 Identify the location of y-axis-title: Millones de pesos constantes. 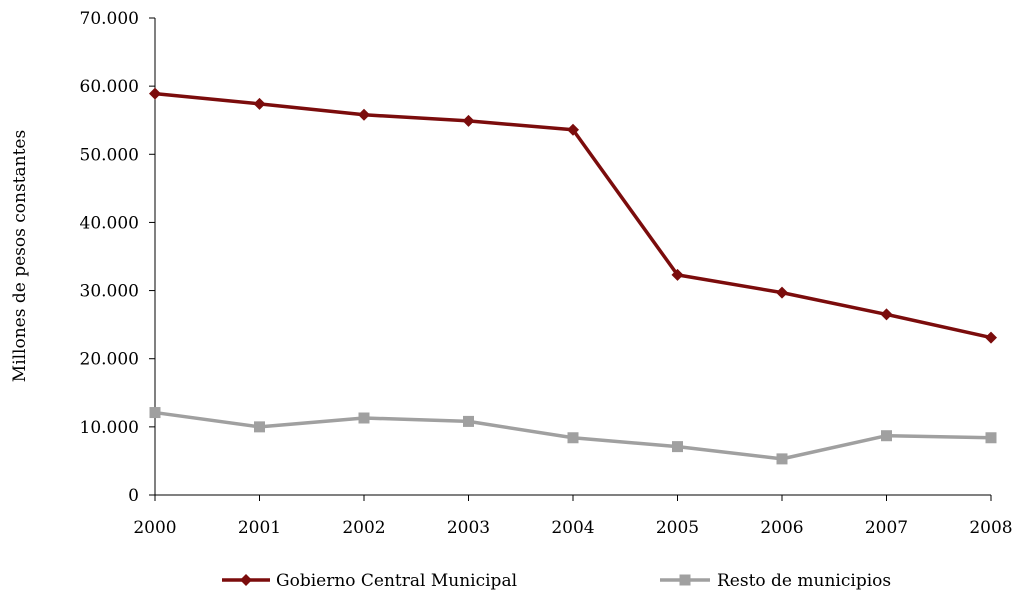
(20, 256).